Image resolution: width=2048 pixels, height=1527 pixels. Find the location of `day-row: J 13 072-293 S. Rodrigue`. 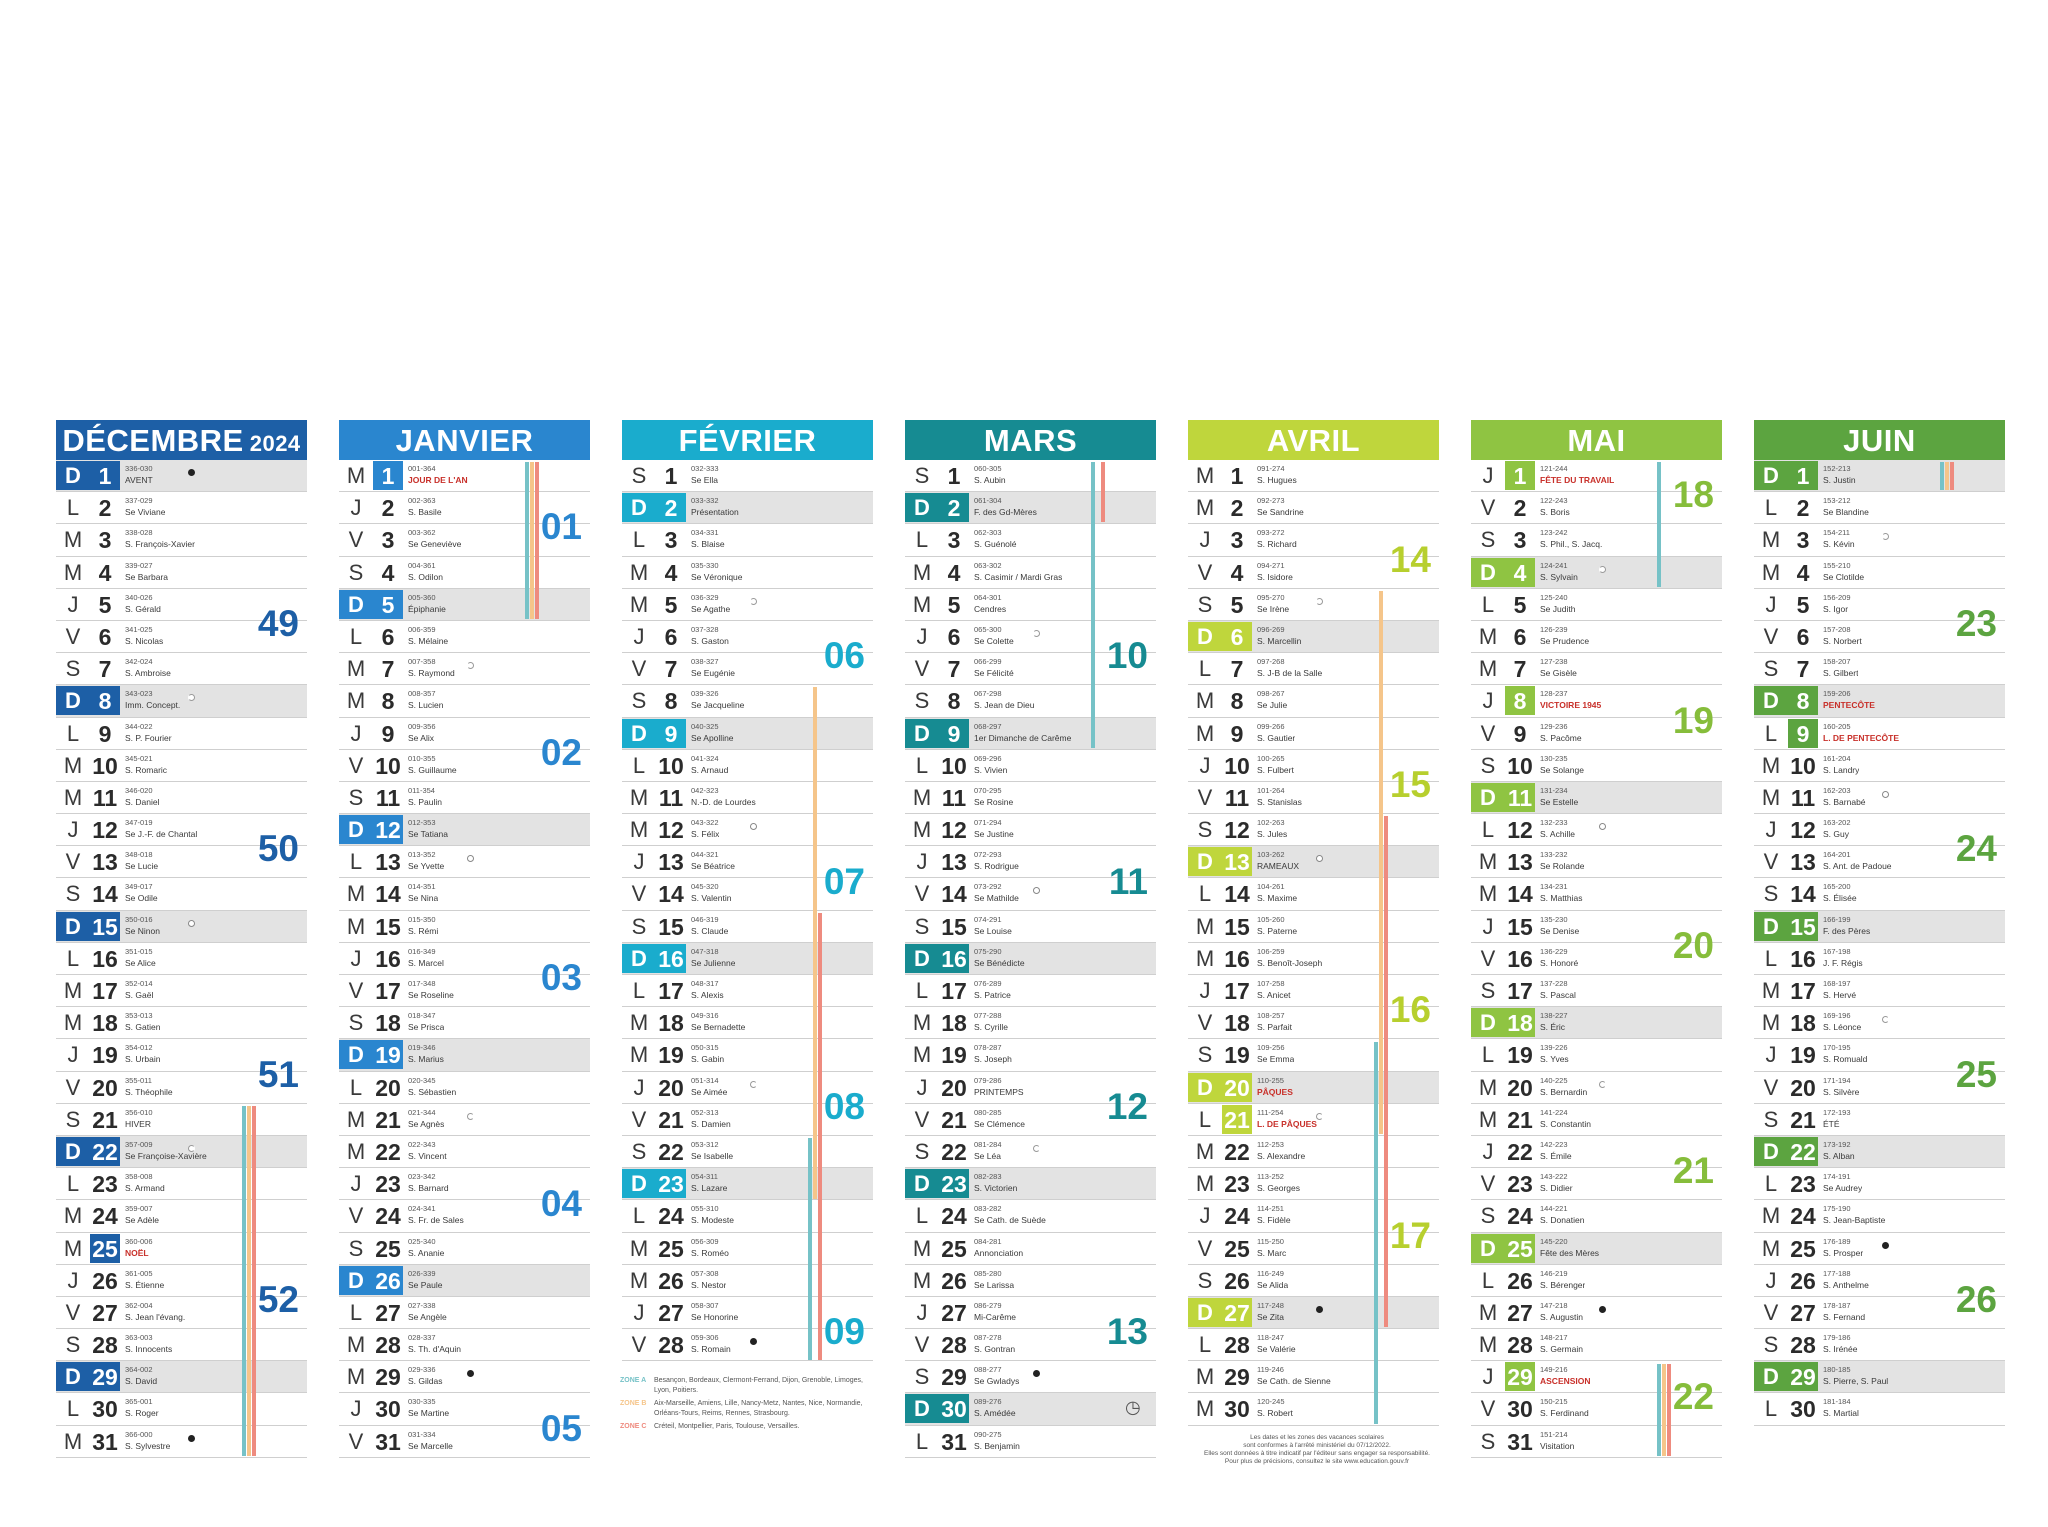

day-row: J 13 072-293 S. Rodrigue is located at coordinates (1030, 862).